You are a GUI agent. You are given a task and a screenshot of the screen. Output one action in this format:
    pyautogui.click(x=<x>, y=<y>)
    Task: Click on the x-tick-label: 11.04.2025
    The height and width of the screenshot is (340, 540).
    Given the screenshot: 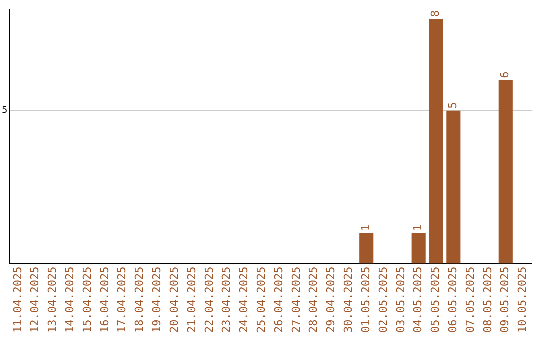 What is the action you would take?
    pyautogui.click(x=17, y=300)
    